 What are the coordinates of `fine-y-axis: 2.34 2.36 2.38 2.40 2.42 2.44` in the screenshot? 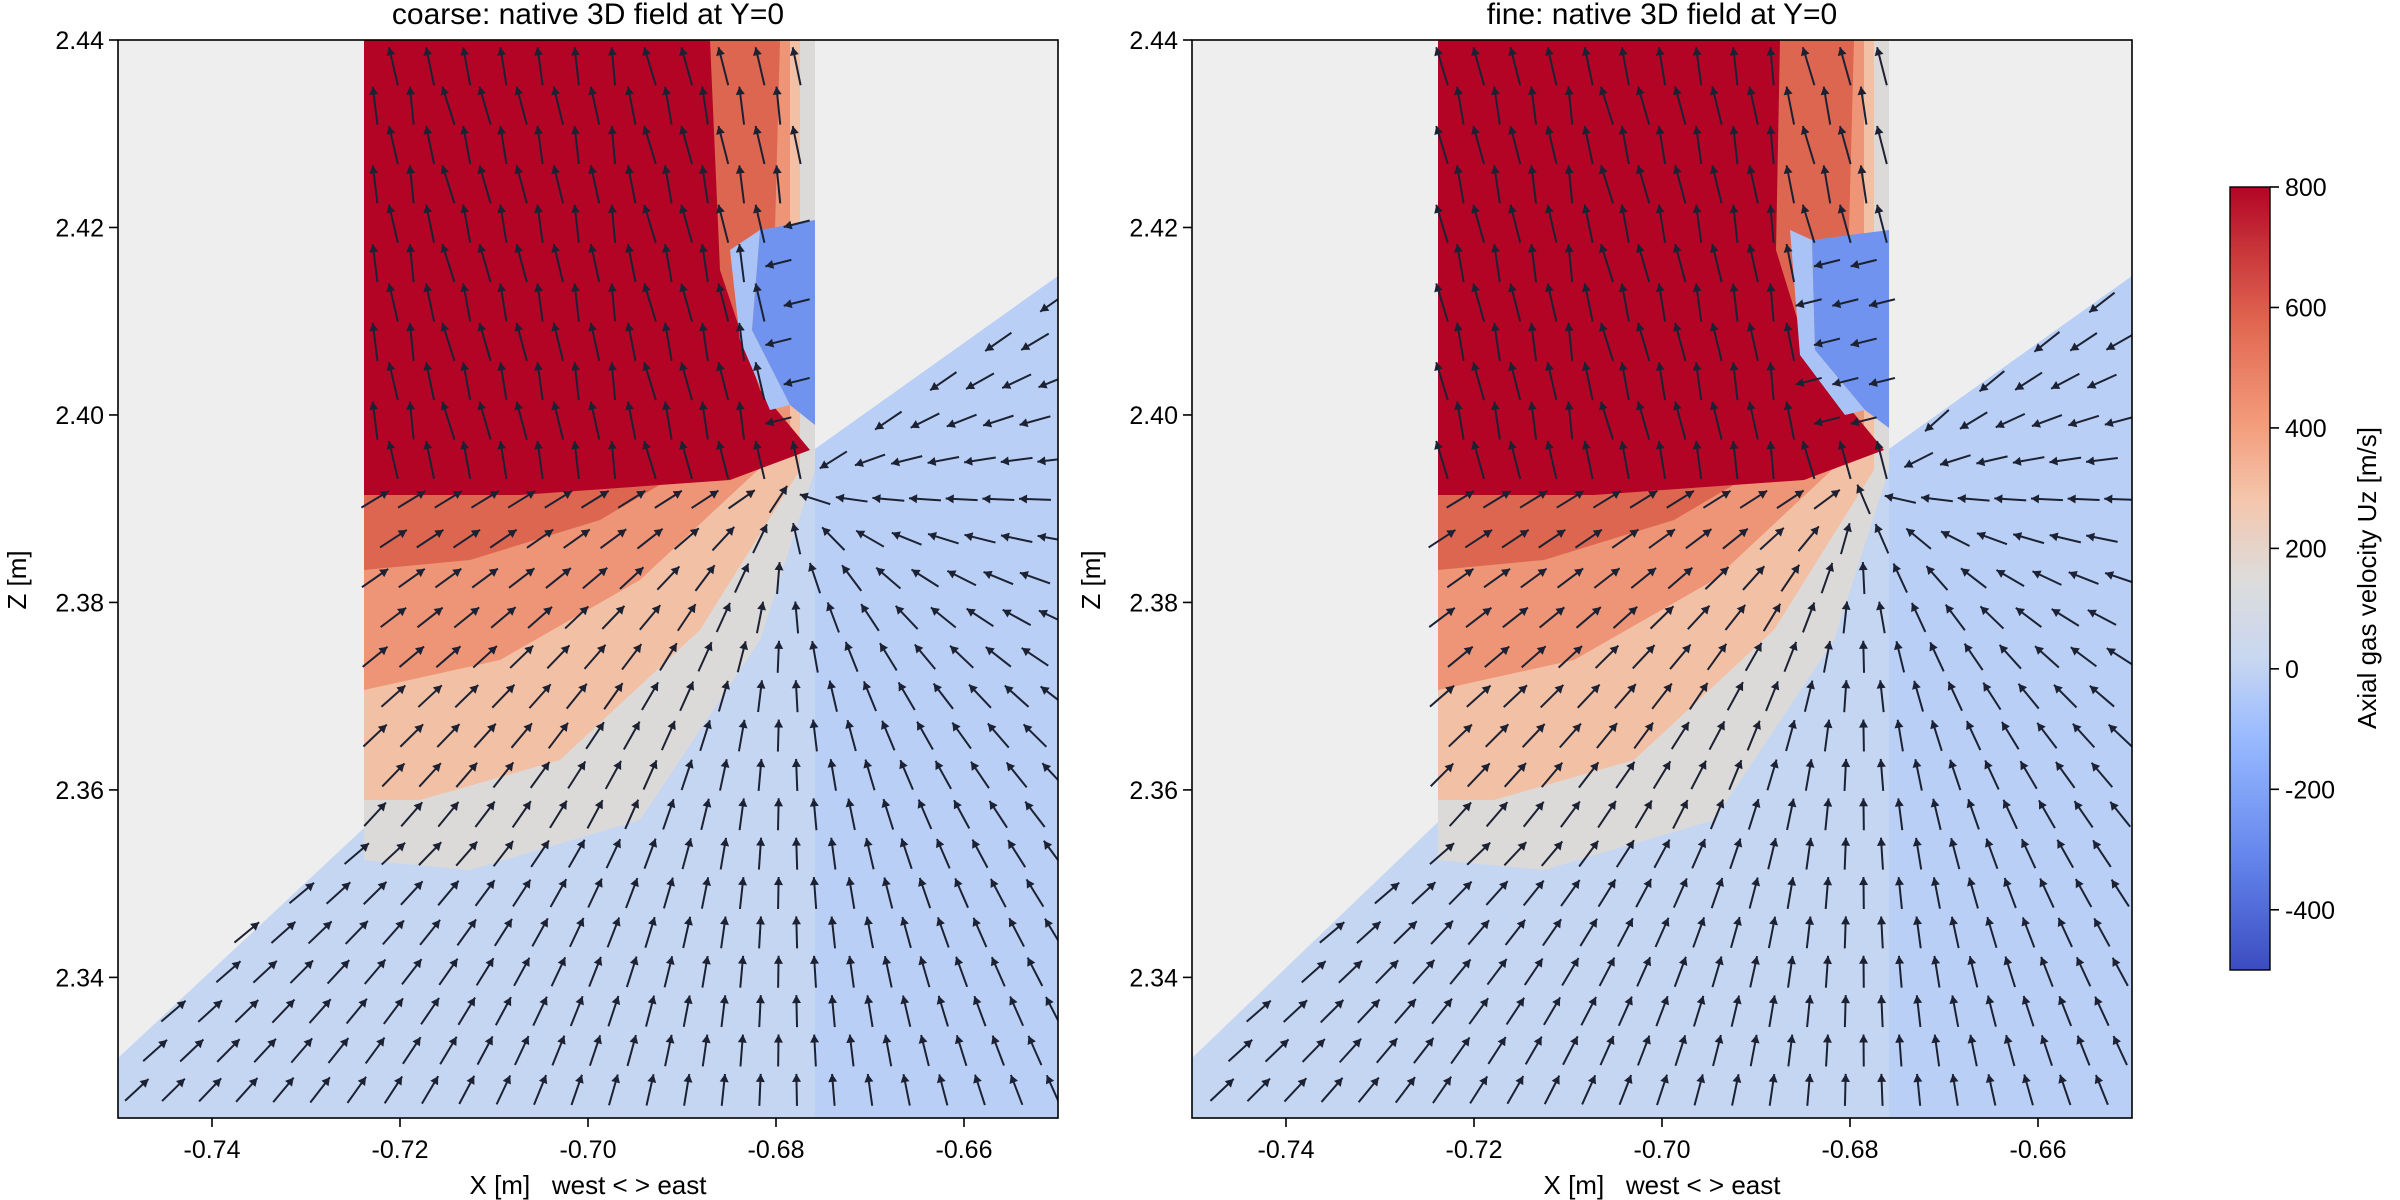 It's located at (1160, 509).